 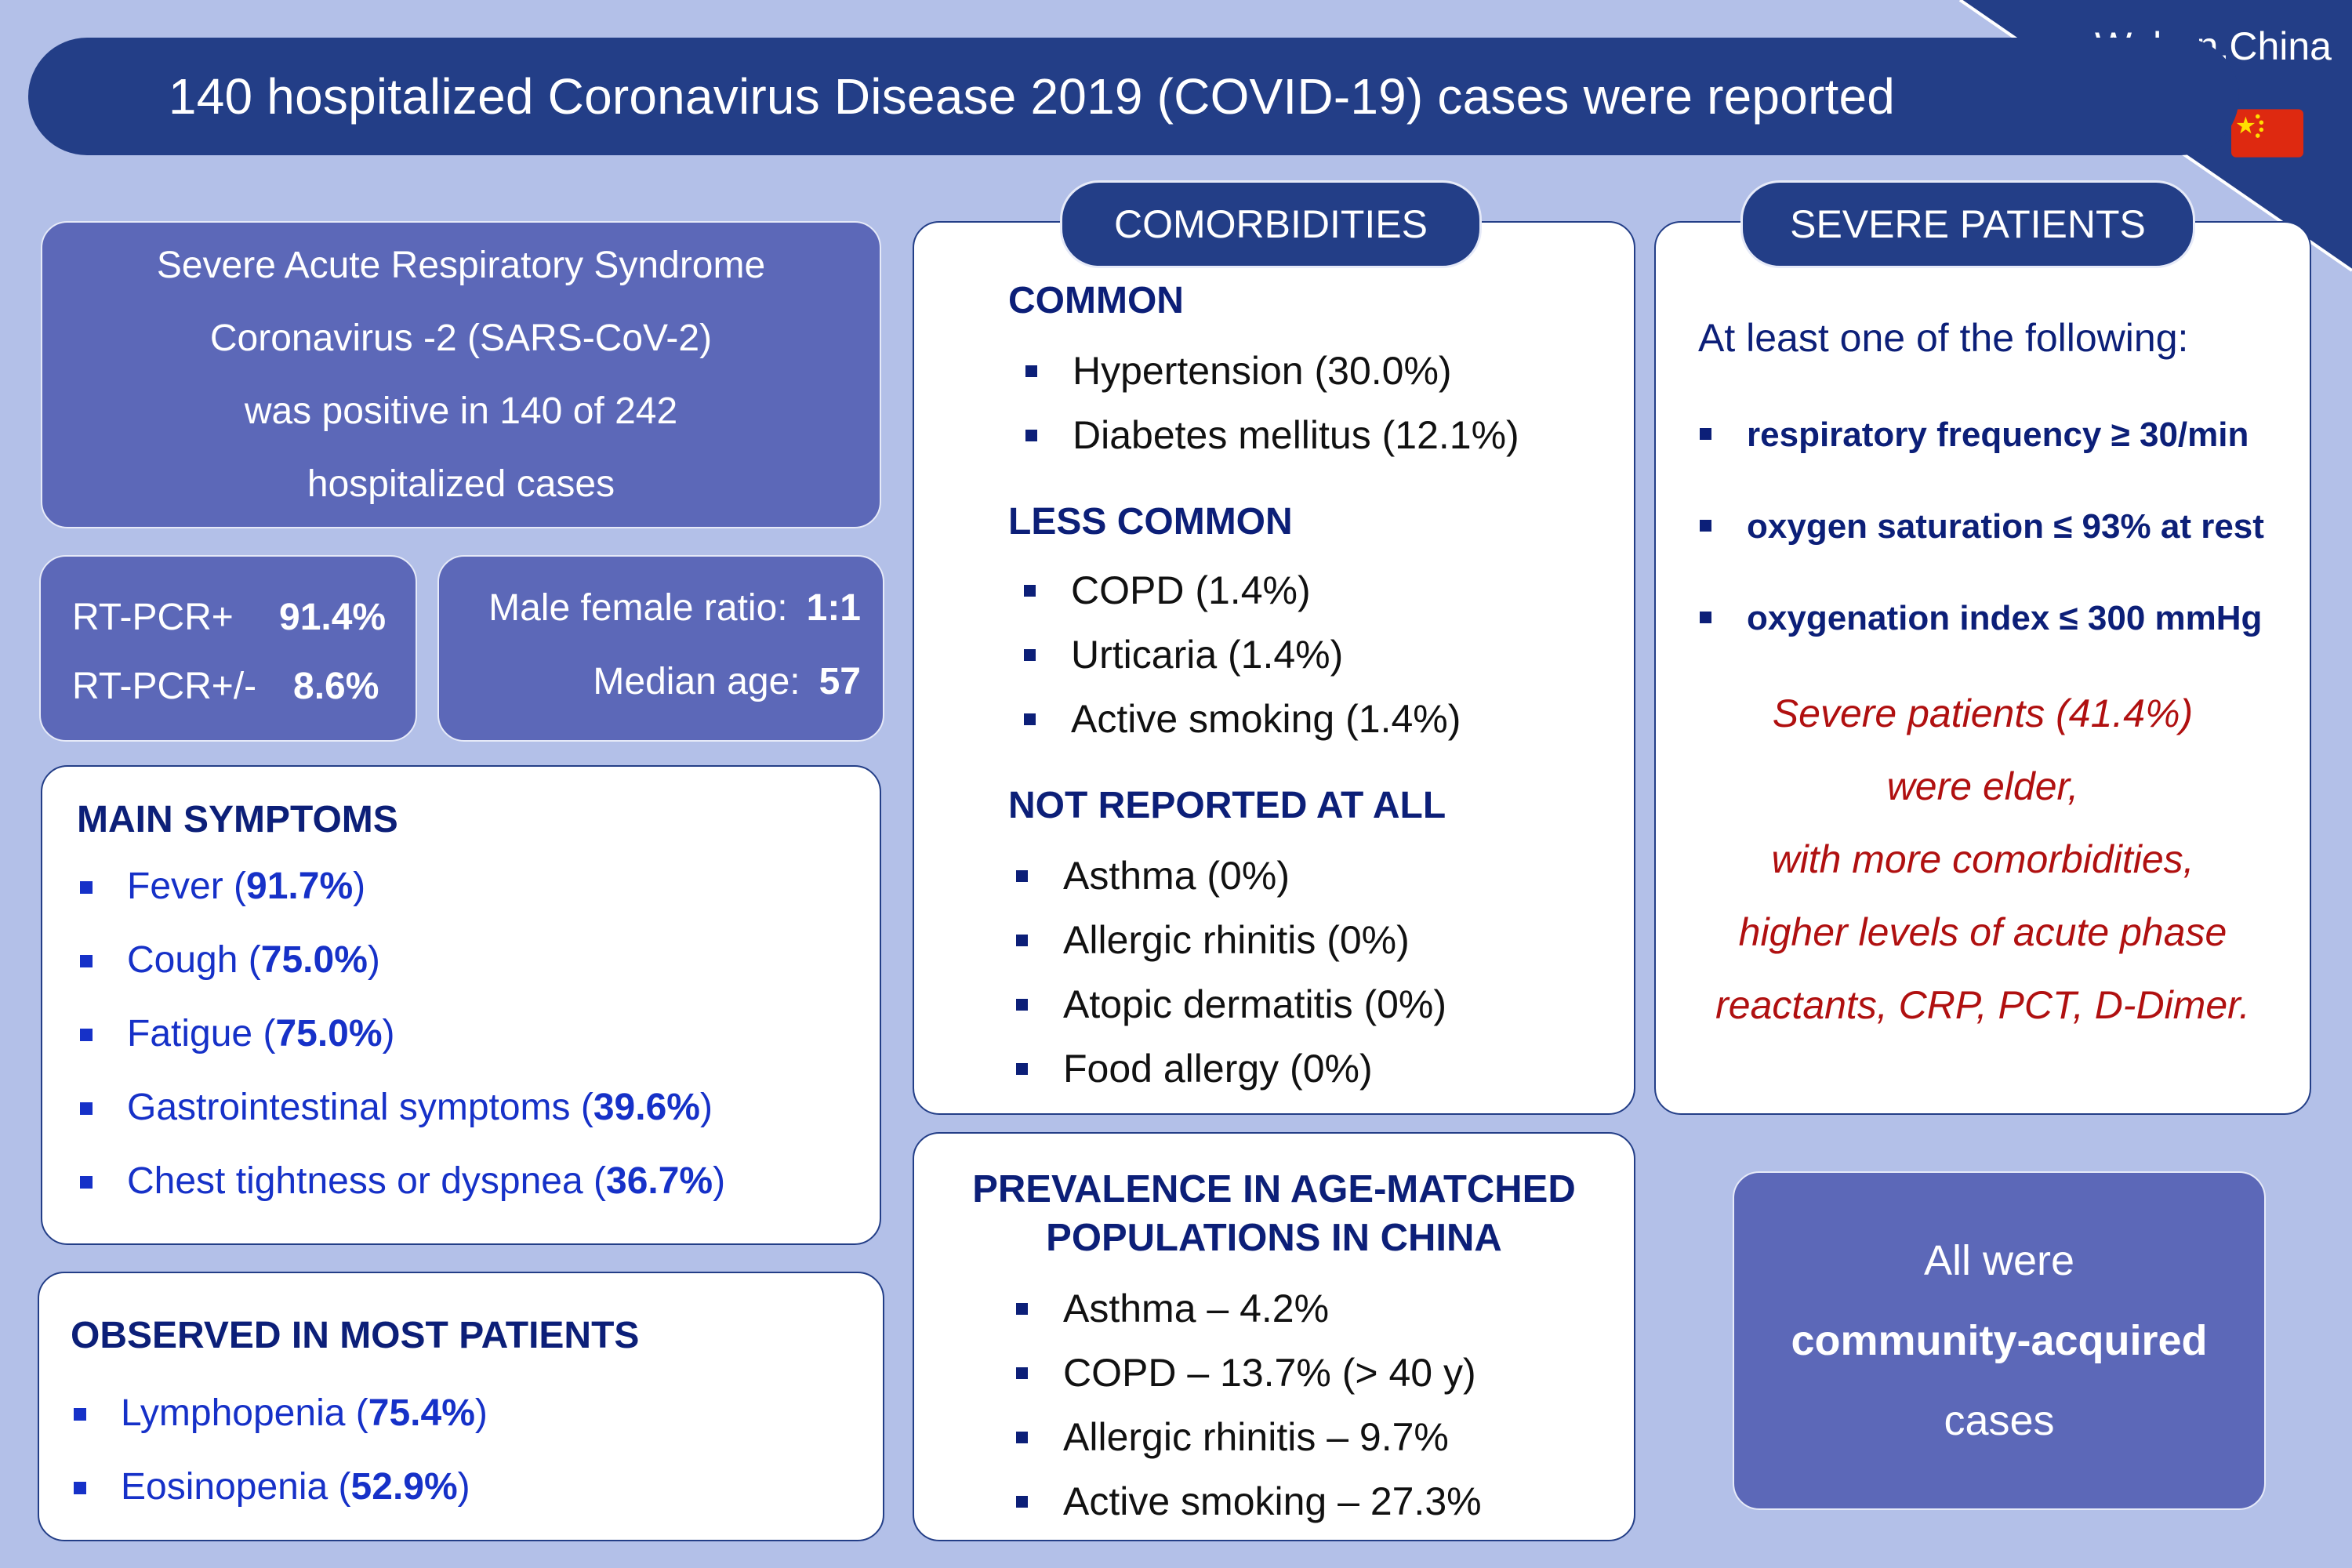 What do you see at coordinates (228, 648) in the screenshot?
I see `rt-pcr-panel: RT-PCR+ 91.4% RT-PCR+/- 8.6%` at bounding box center [228, 648].